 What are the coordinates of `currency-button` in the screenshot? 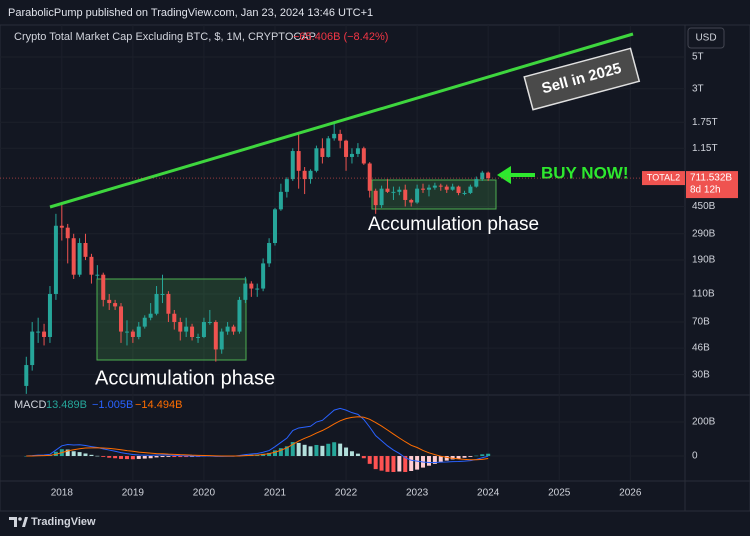 It's located at (706, 38).